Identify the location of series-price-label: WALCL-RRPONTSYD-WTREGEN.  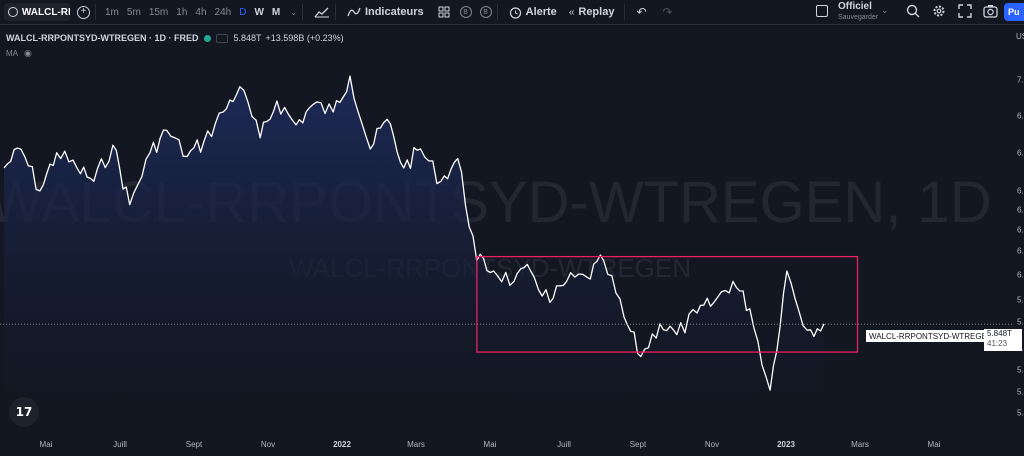
(931, 336).